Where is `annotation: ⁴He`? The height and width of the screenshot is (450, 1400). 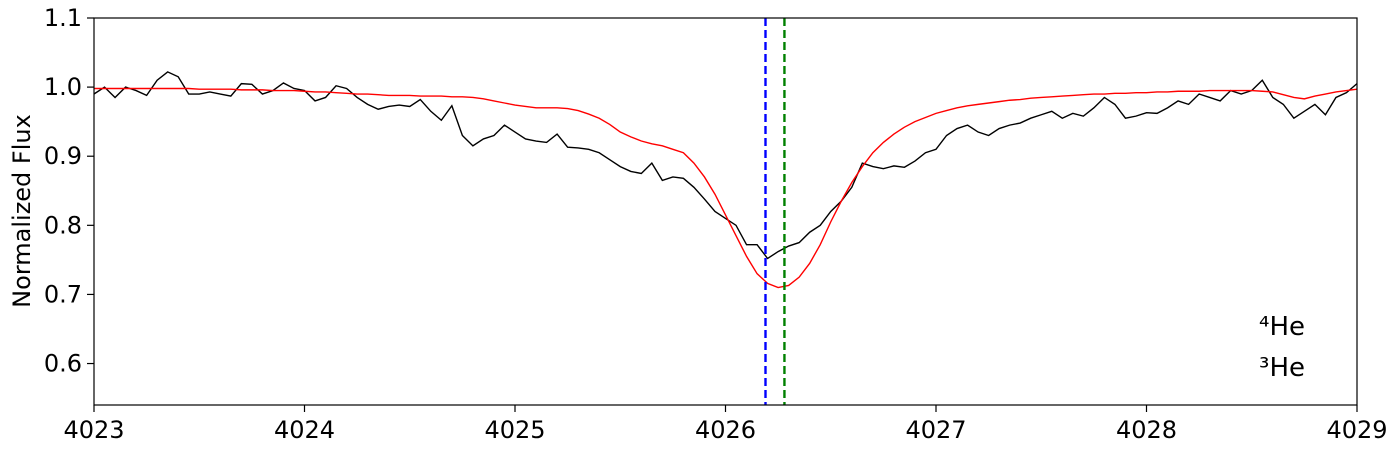
annotation: ⁴He is located at coordinates (1282, 327).